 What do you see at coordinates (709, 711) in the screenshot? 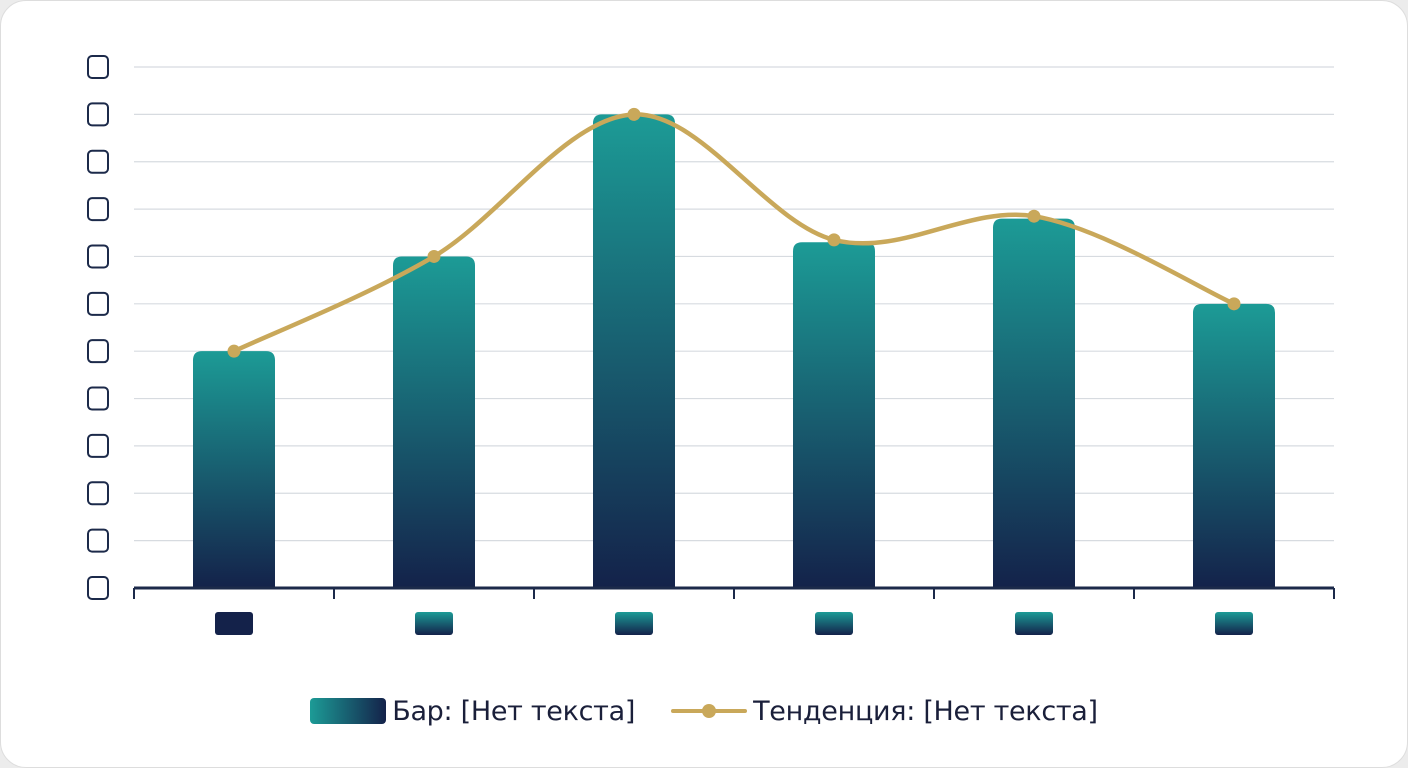
I see `legend-swatch-trend` at bounding box center [709, 711].